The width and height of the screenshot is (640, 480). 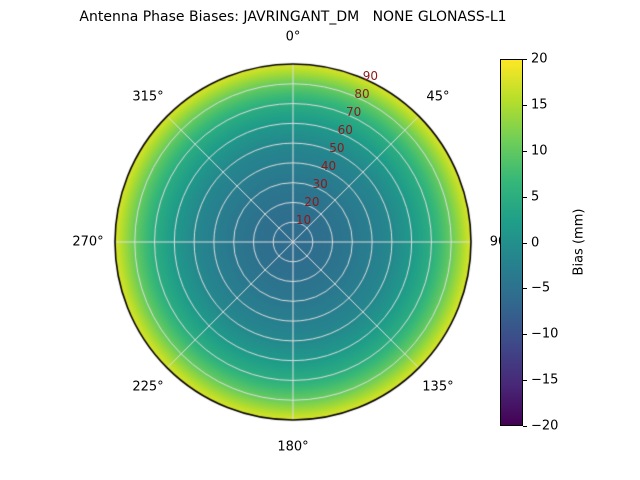 I want to click on theta-label-225: 225°, so click(x=148, y=387).